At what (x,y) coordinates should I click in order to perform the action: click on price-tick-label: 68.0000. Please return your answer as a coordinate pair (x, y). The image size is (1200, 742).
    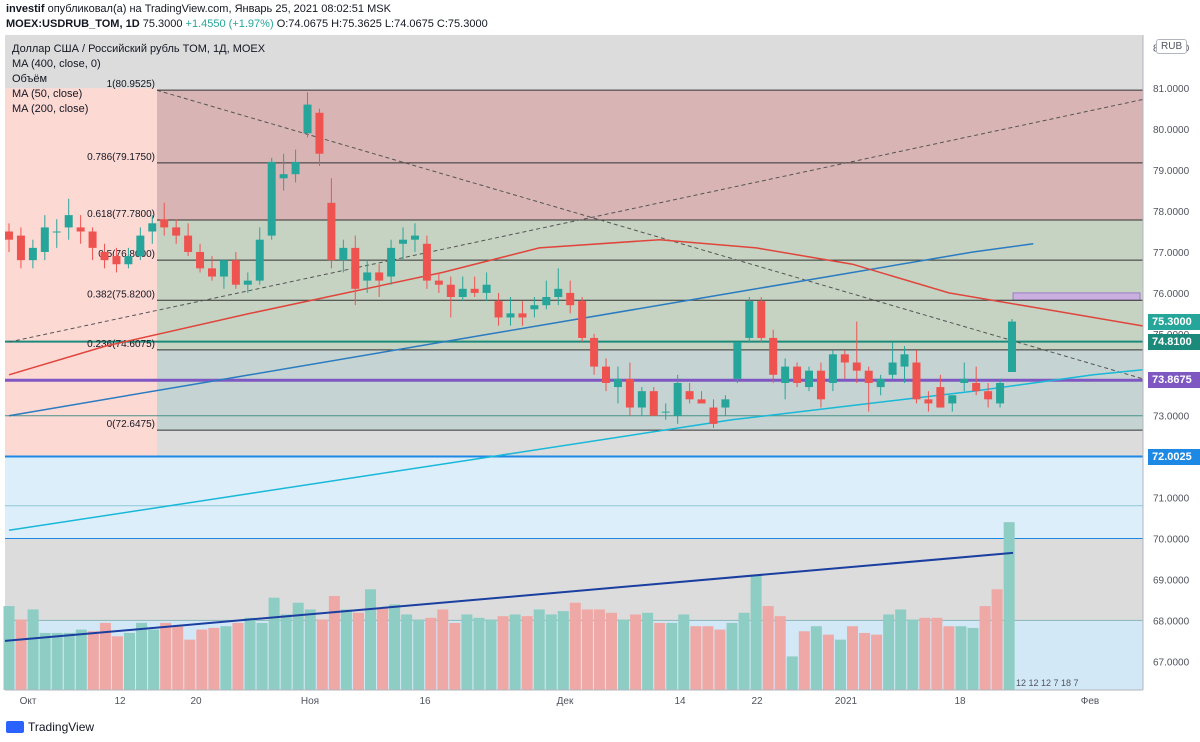
    Looking at the image, I should click on (1171, 621).